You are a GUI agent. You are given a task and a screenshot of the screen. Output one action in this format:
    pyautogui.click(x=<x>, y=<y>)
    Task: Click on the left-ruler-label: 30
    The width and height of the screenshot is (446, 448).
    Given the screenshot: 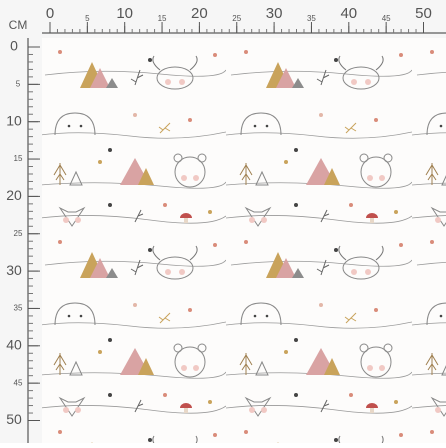 What is the action you would take?
    pyautogui.click(x=14, y=270)
    